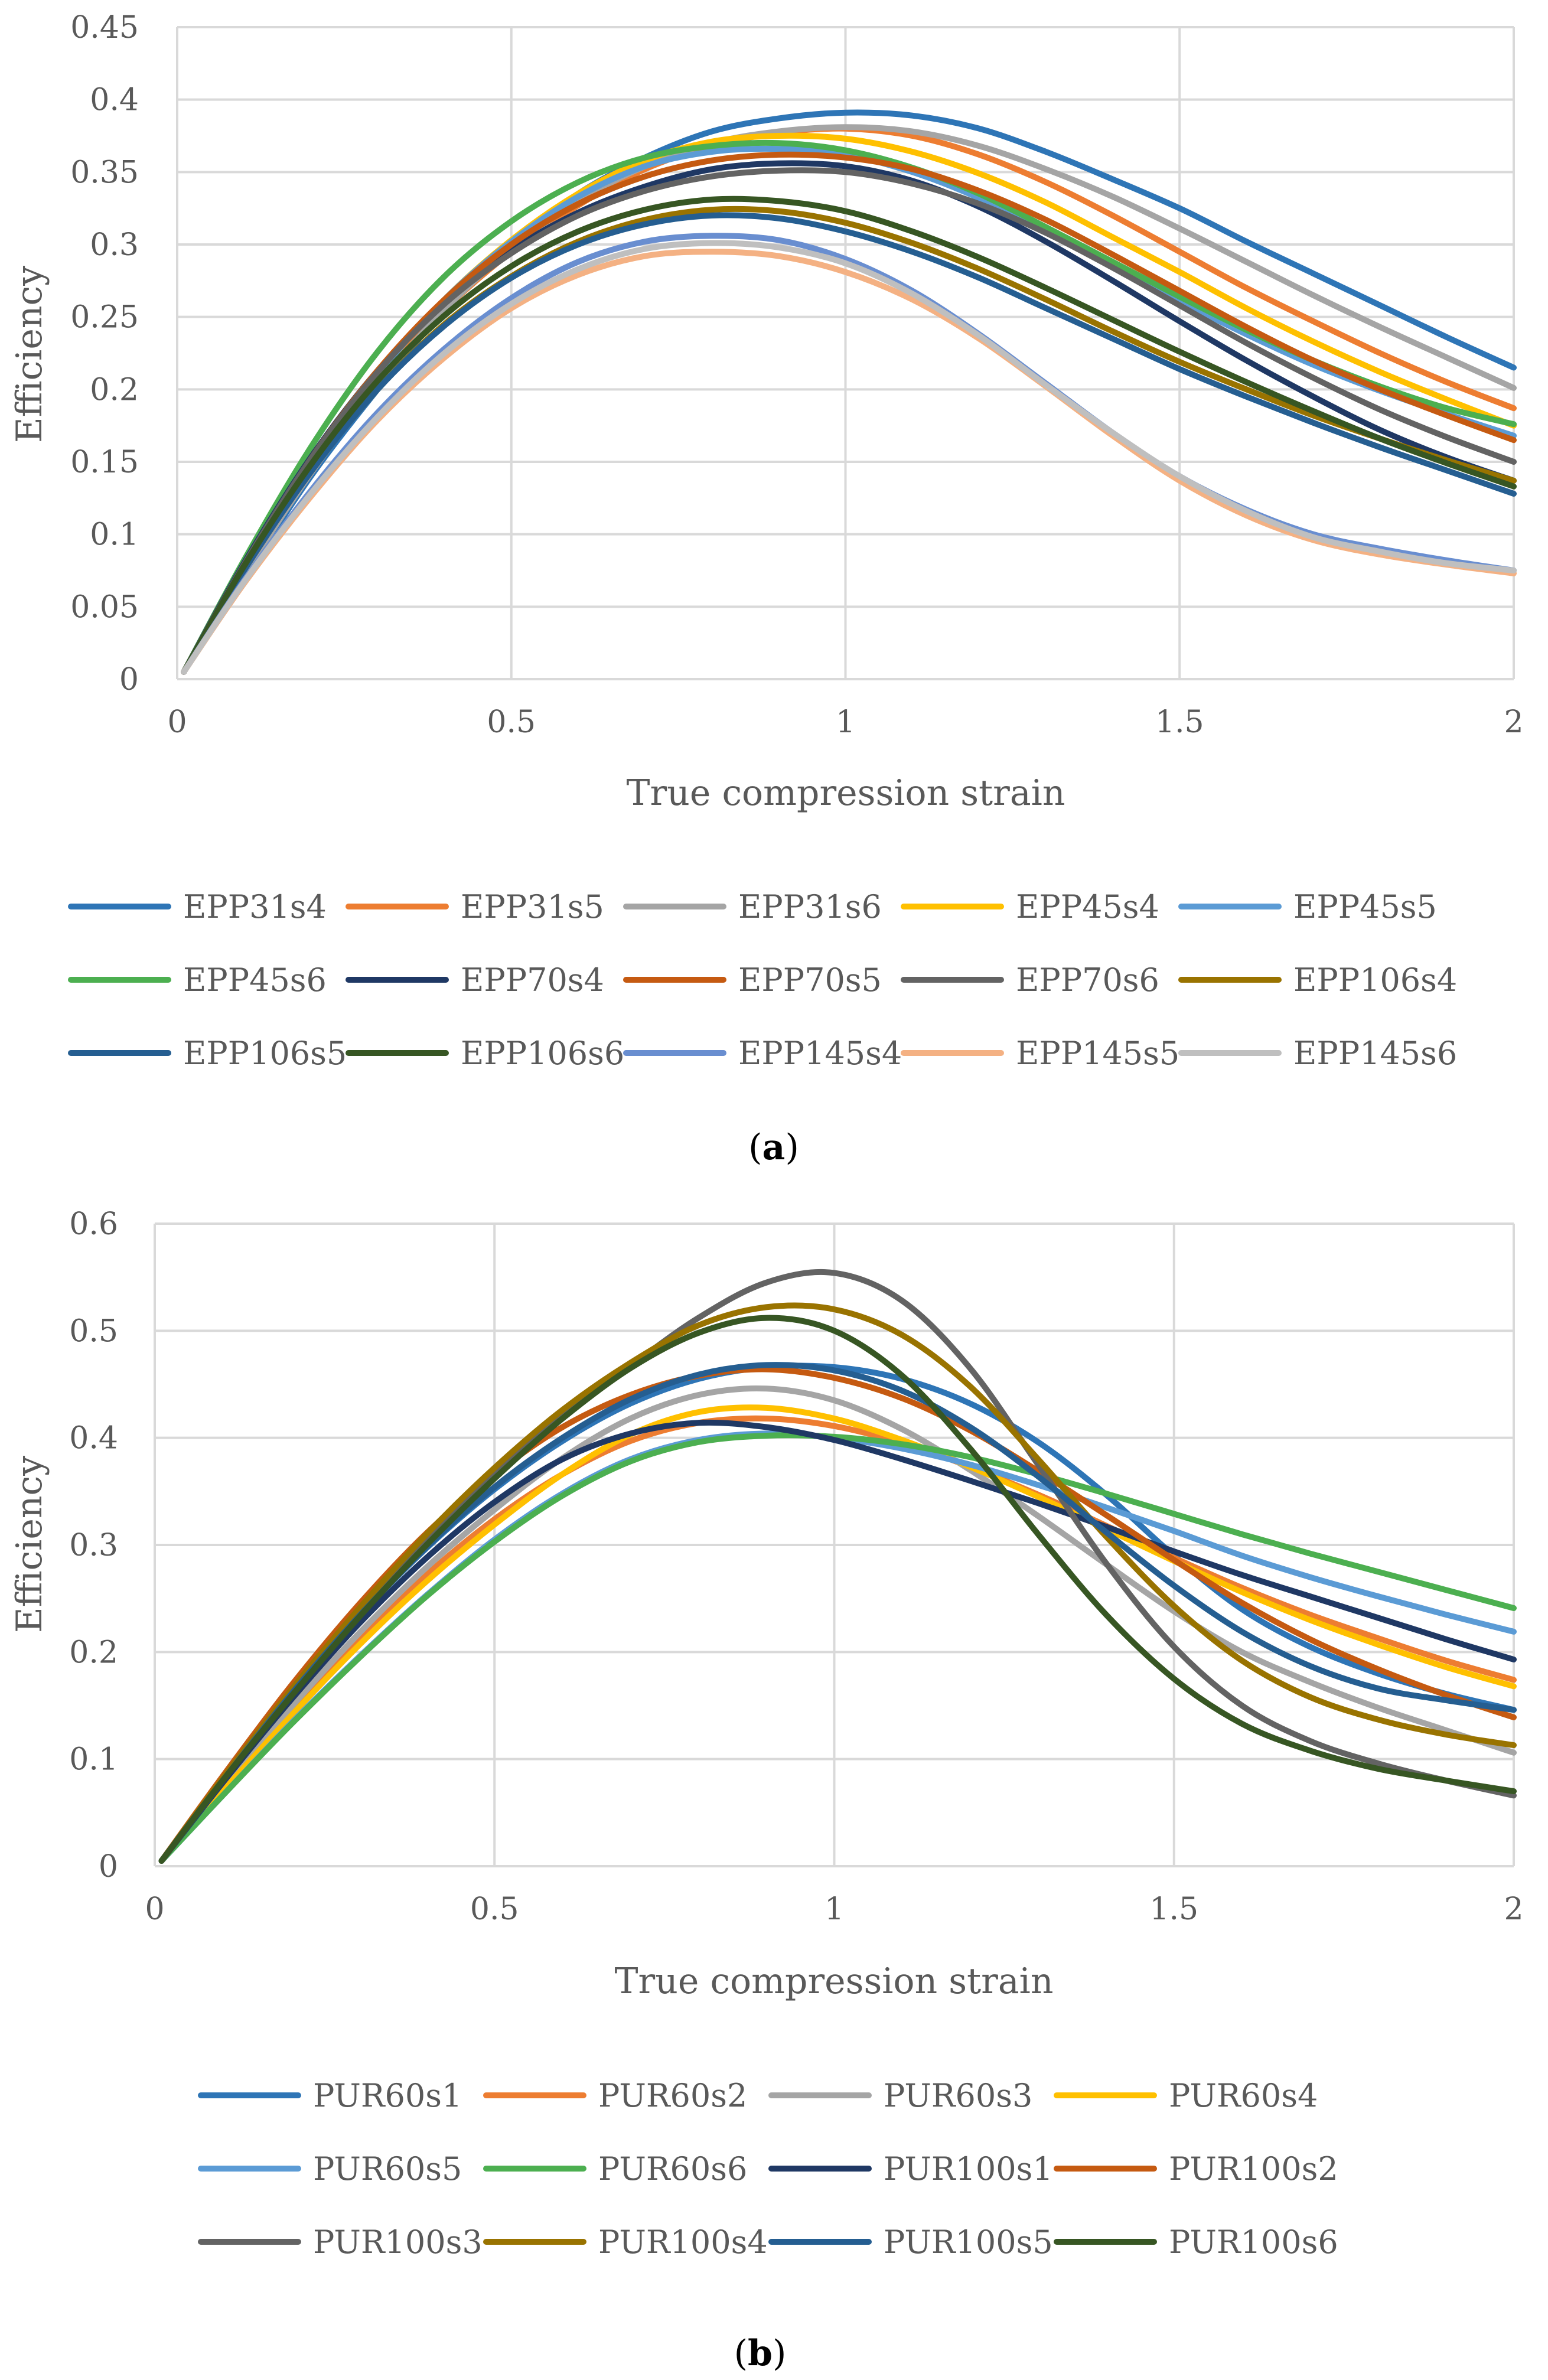  I want to click on legend-item-PUR60s1: PUR60s1, so click(330, 2095).